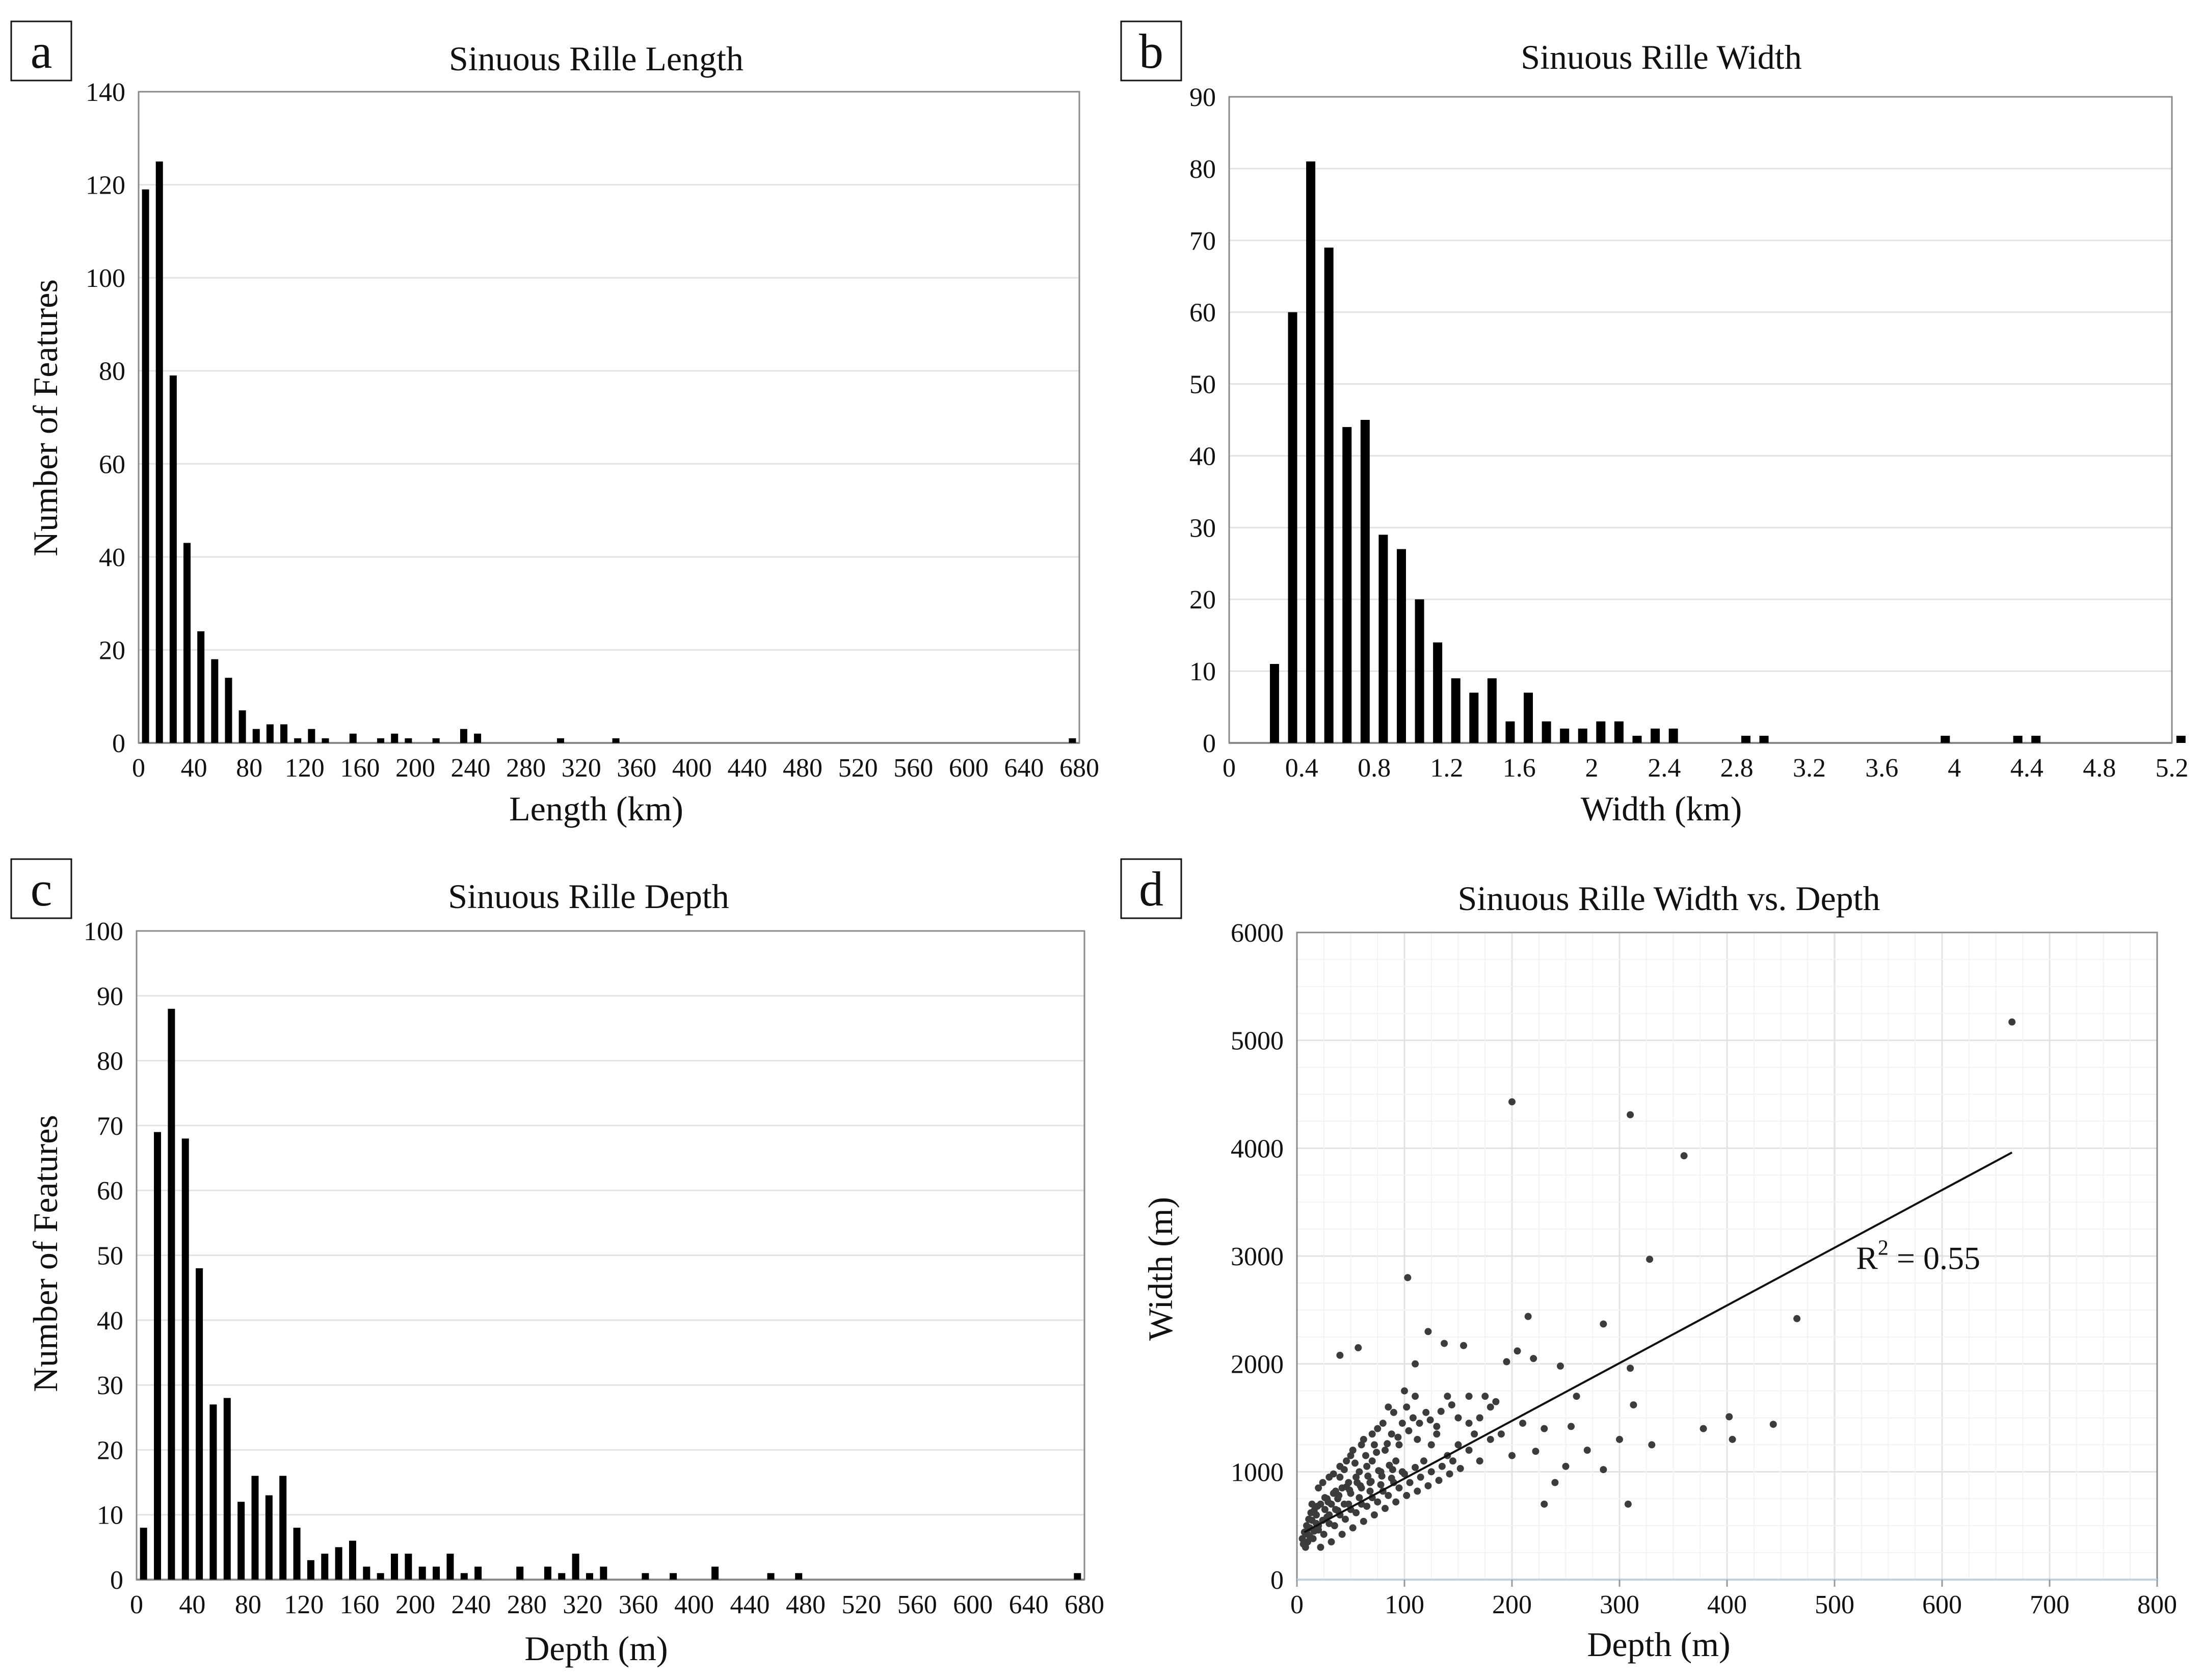 The image size is (2203, 1680). What do you see at coordinates (116, 1580) in the screenshot?
I see `y-tick-label-c: 0` at bounding box center [116, 1580].